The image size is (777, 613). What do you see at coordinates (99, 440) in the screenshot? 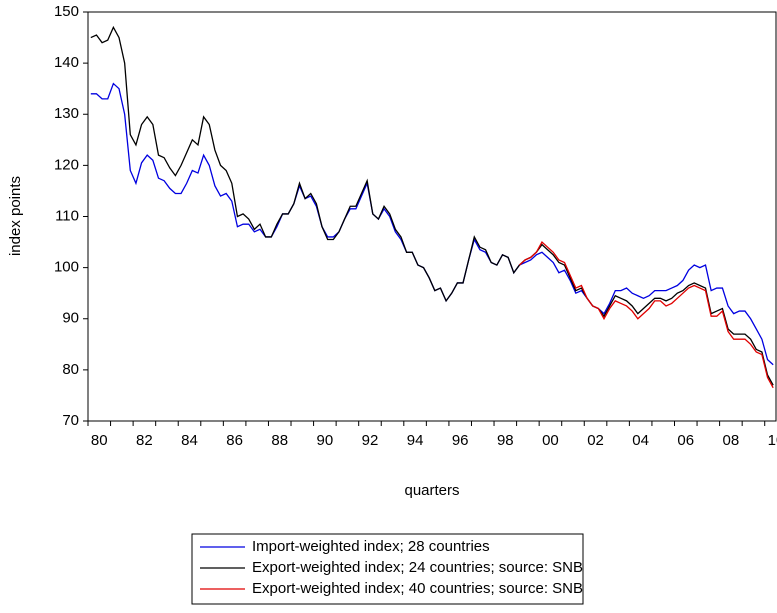
I see `x-tick-label: 80` at bounding box center [99, 440].